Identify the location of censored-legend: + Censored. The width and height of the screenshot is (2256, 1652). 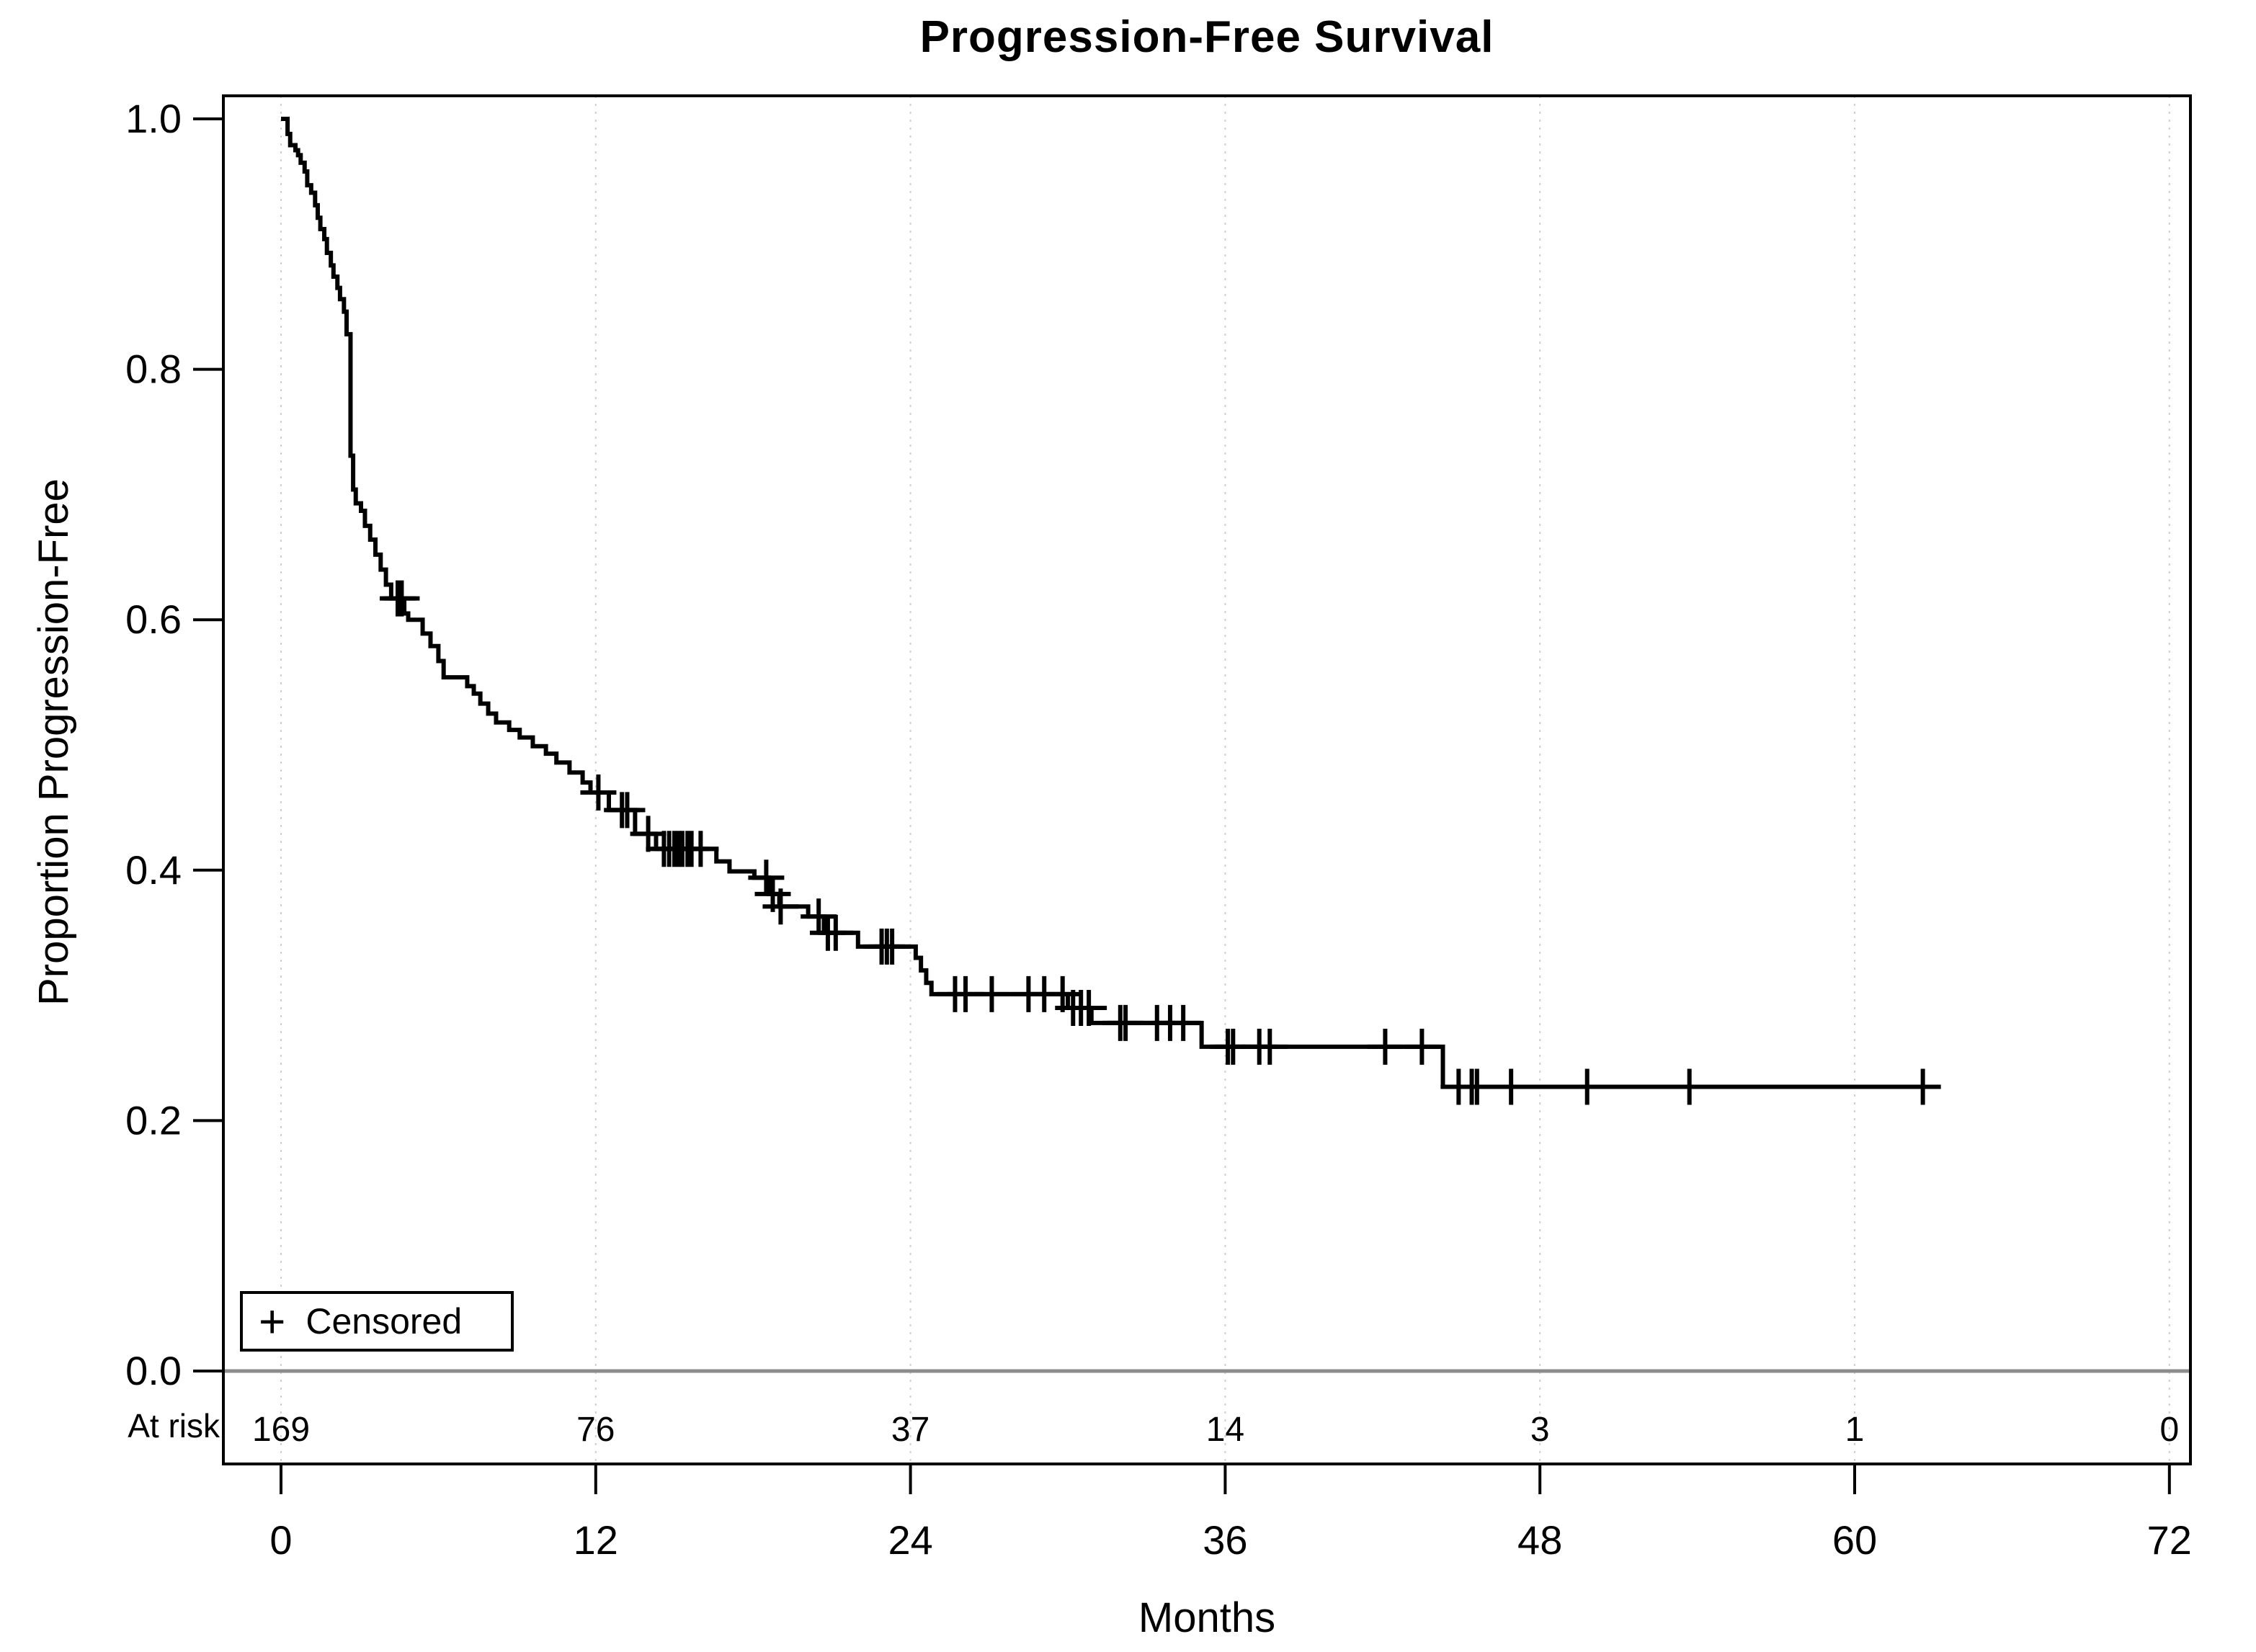
(377, 1321).